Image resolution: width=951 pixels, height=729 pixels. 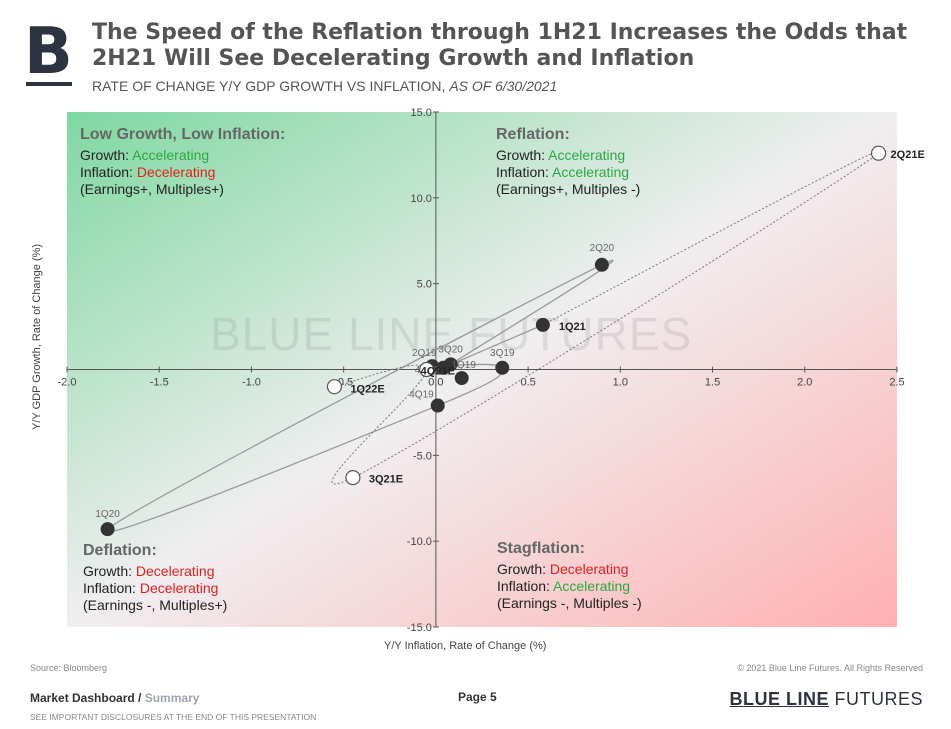 I want to click on brand-light: FUTURES, so click(x=876, y=699).